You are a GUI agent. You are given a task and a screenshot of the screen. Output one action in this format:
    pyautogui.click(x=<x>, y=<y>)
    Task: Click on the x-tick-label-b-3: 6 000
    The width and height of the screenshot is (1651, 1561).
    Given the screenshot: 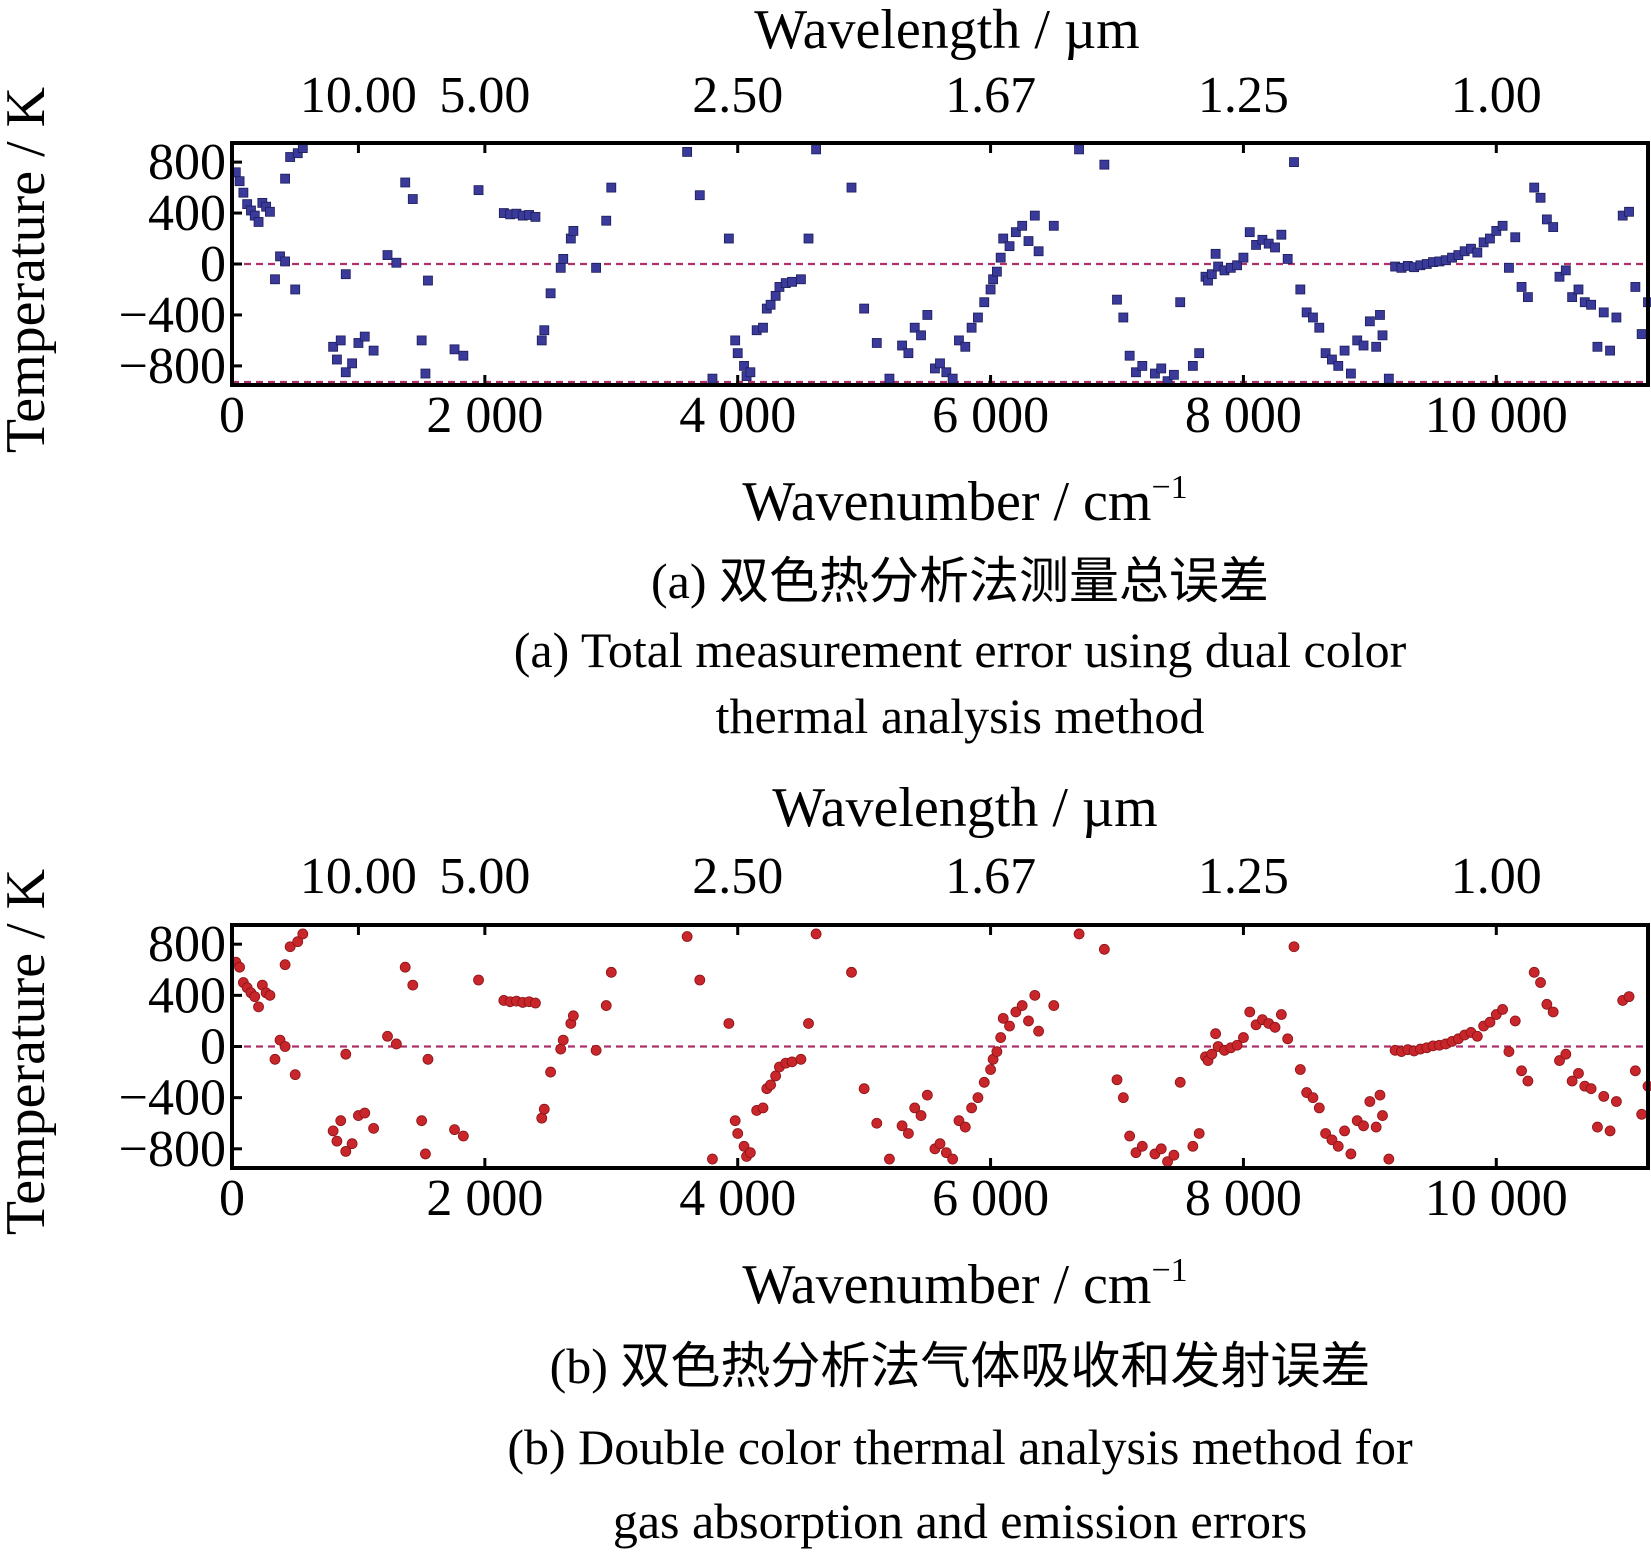 What is the action you would take?
    pyautogui.click(x=990, y=1198)
    